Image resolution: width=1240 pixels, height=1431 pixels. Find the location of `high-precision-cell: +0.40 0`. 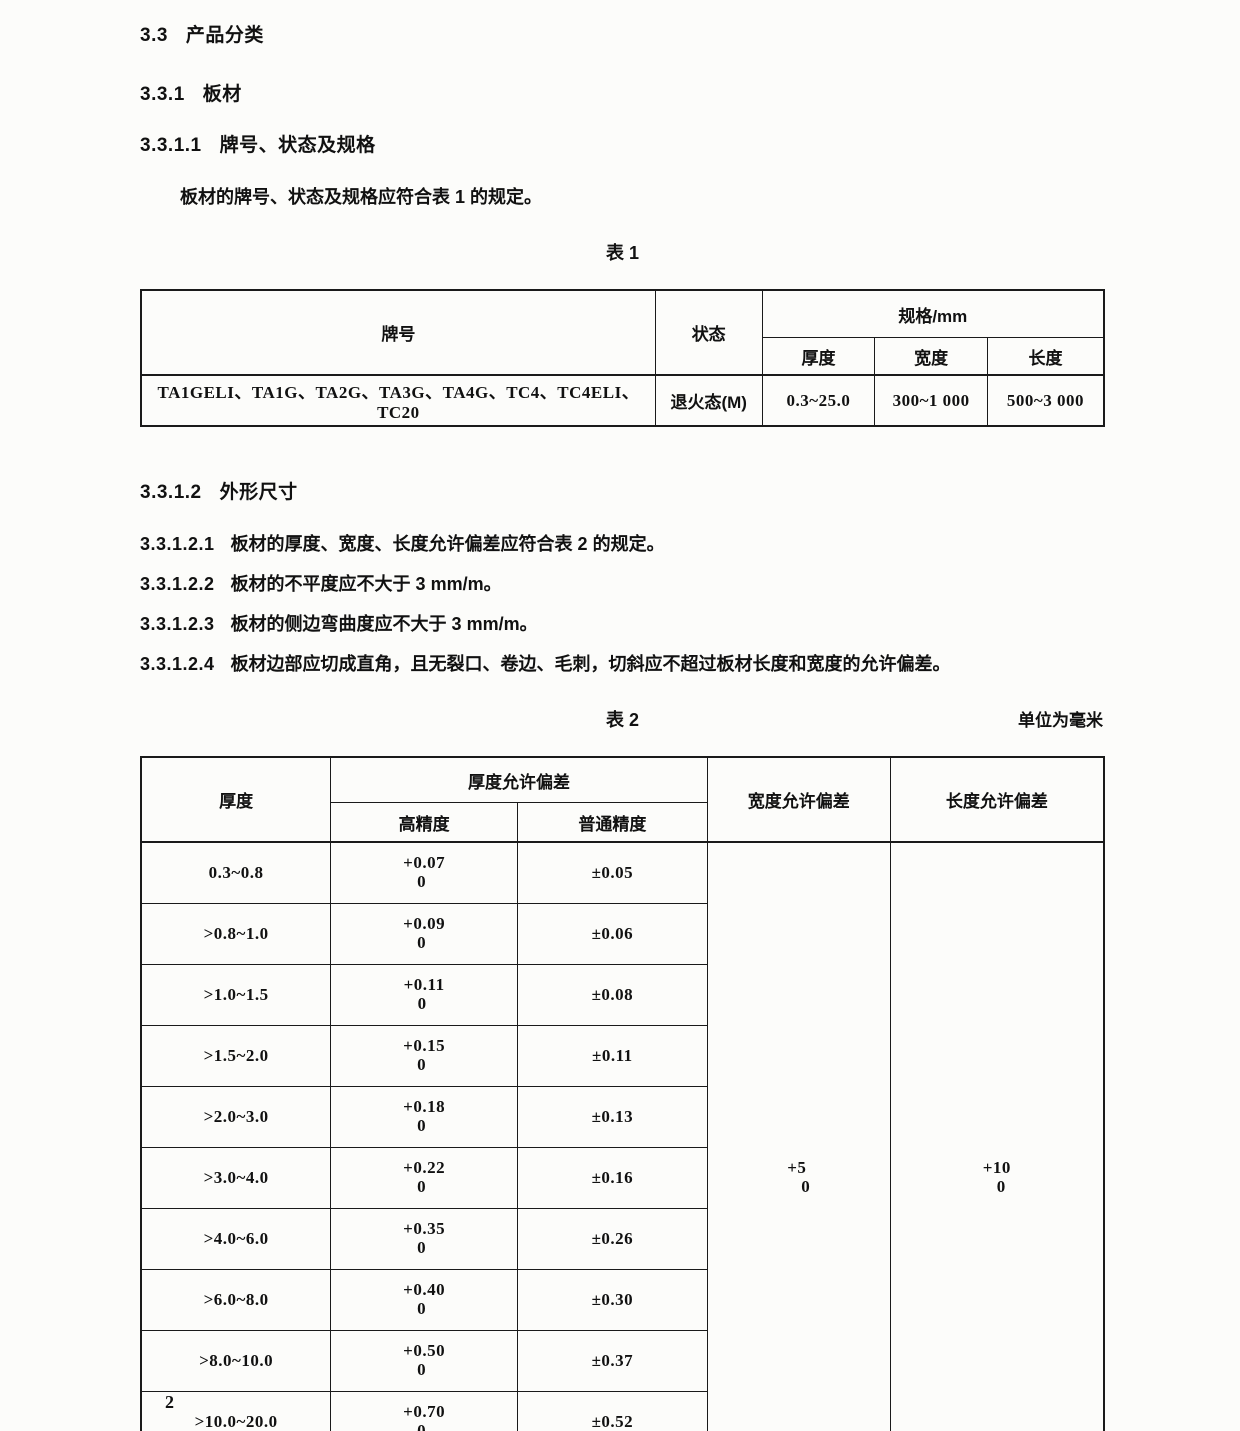

high-precision-cell: +0.40 0 is located at coordinates (424, 1300).